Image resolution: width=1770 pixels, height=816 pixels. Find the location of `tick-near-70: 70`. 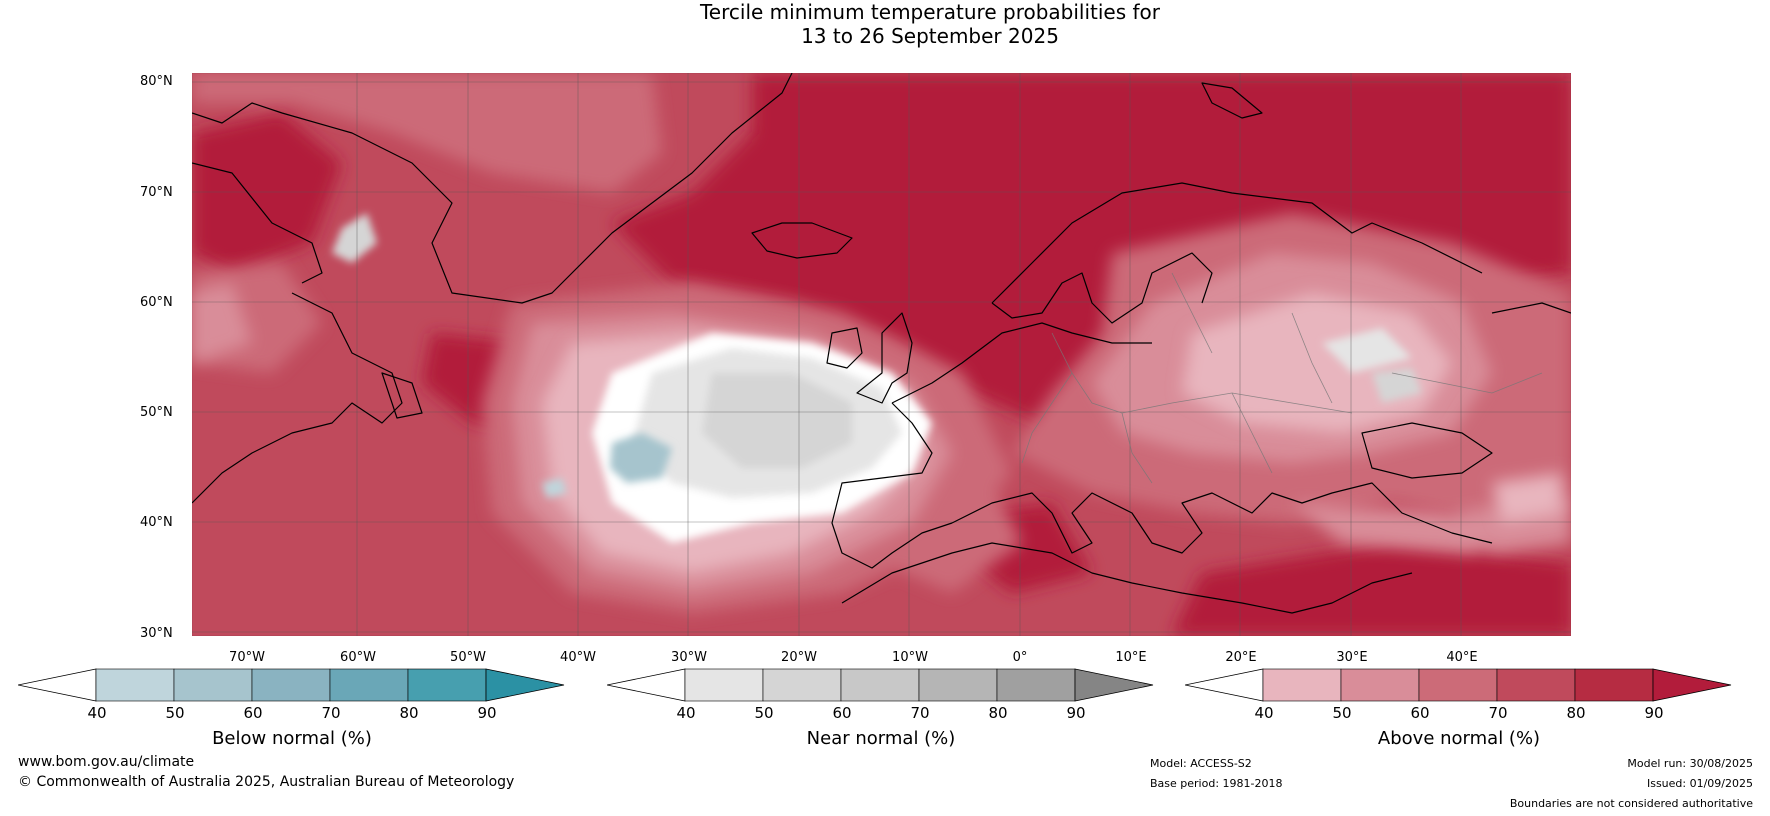

tick-near-70: 70 is located at coordinates (920, 713).